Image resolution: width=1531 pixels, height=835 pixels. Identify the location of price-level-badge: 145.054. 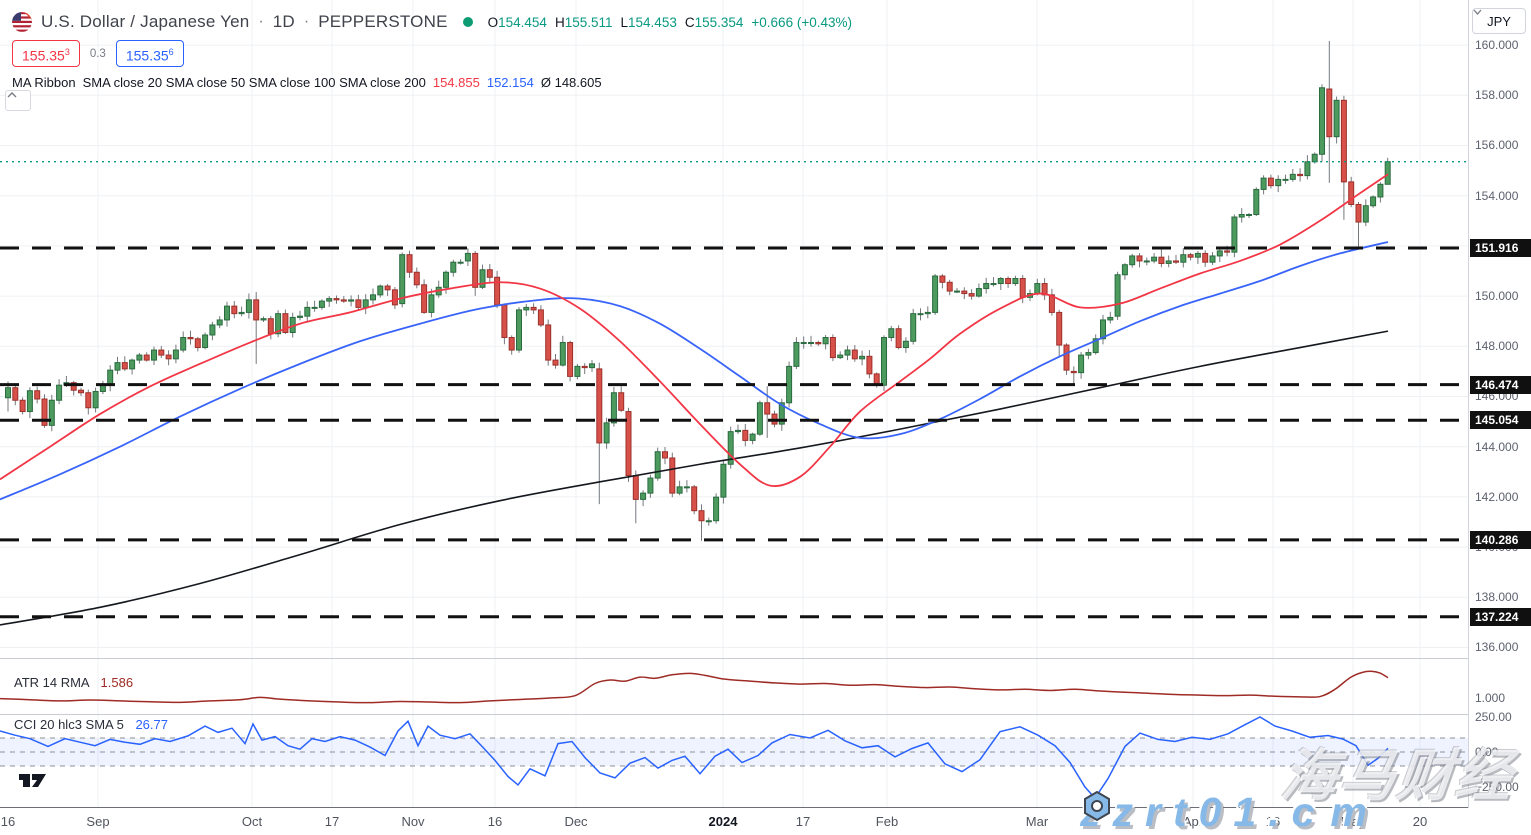
(1500, 420).